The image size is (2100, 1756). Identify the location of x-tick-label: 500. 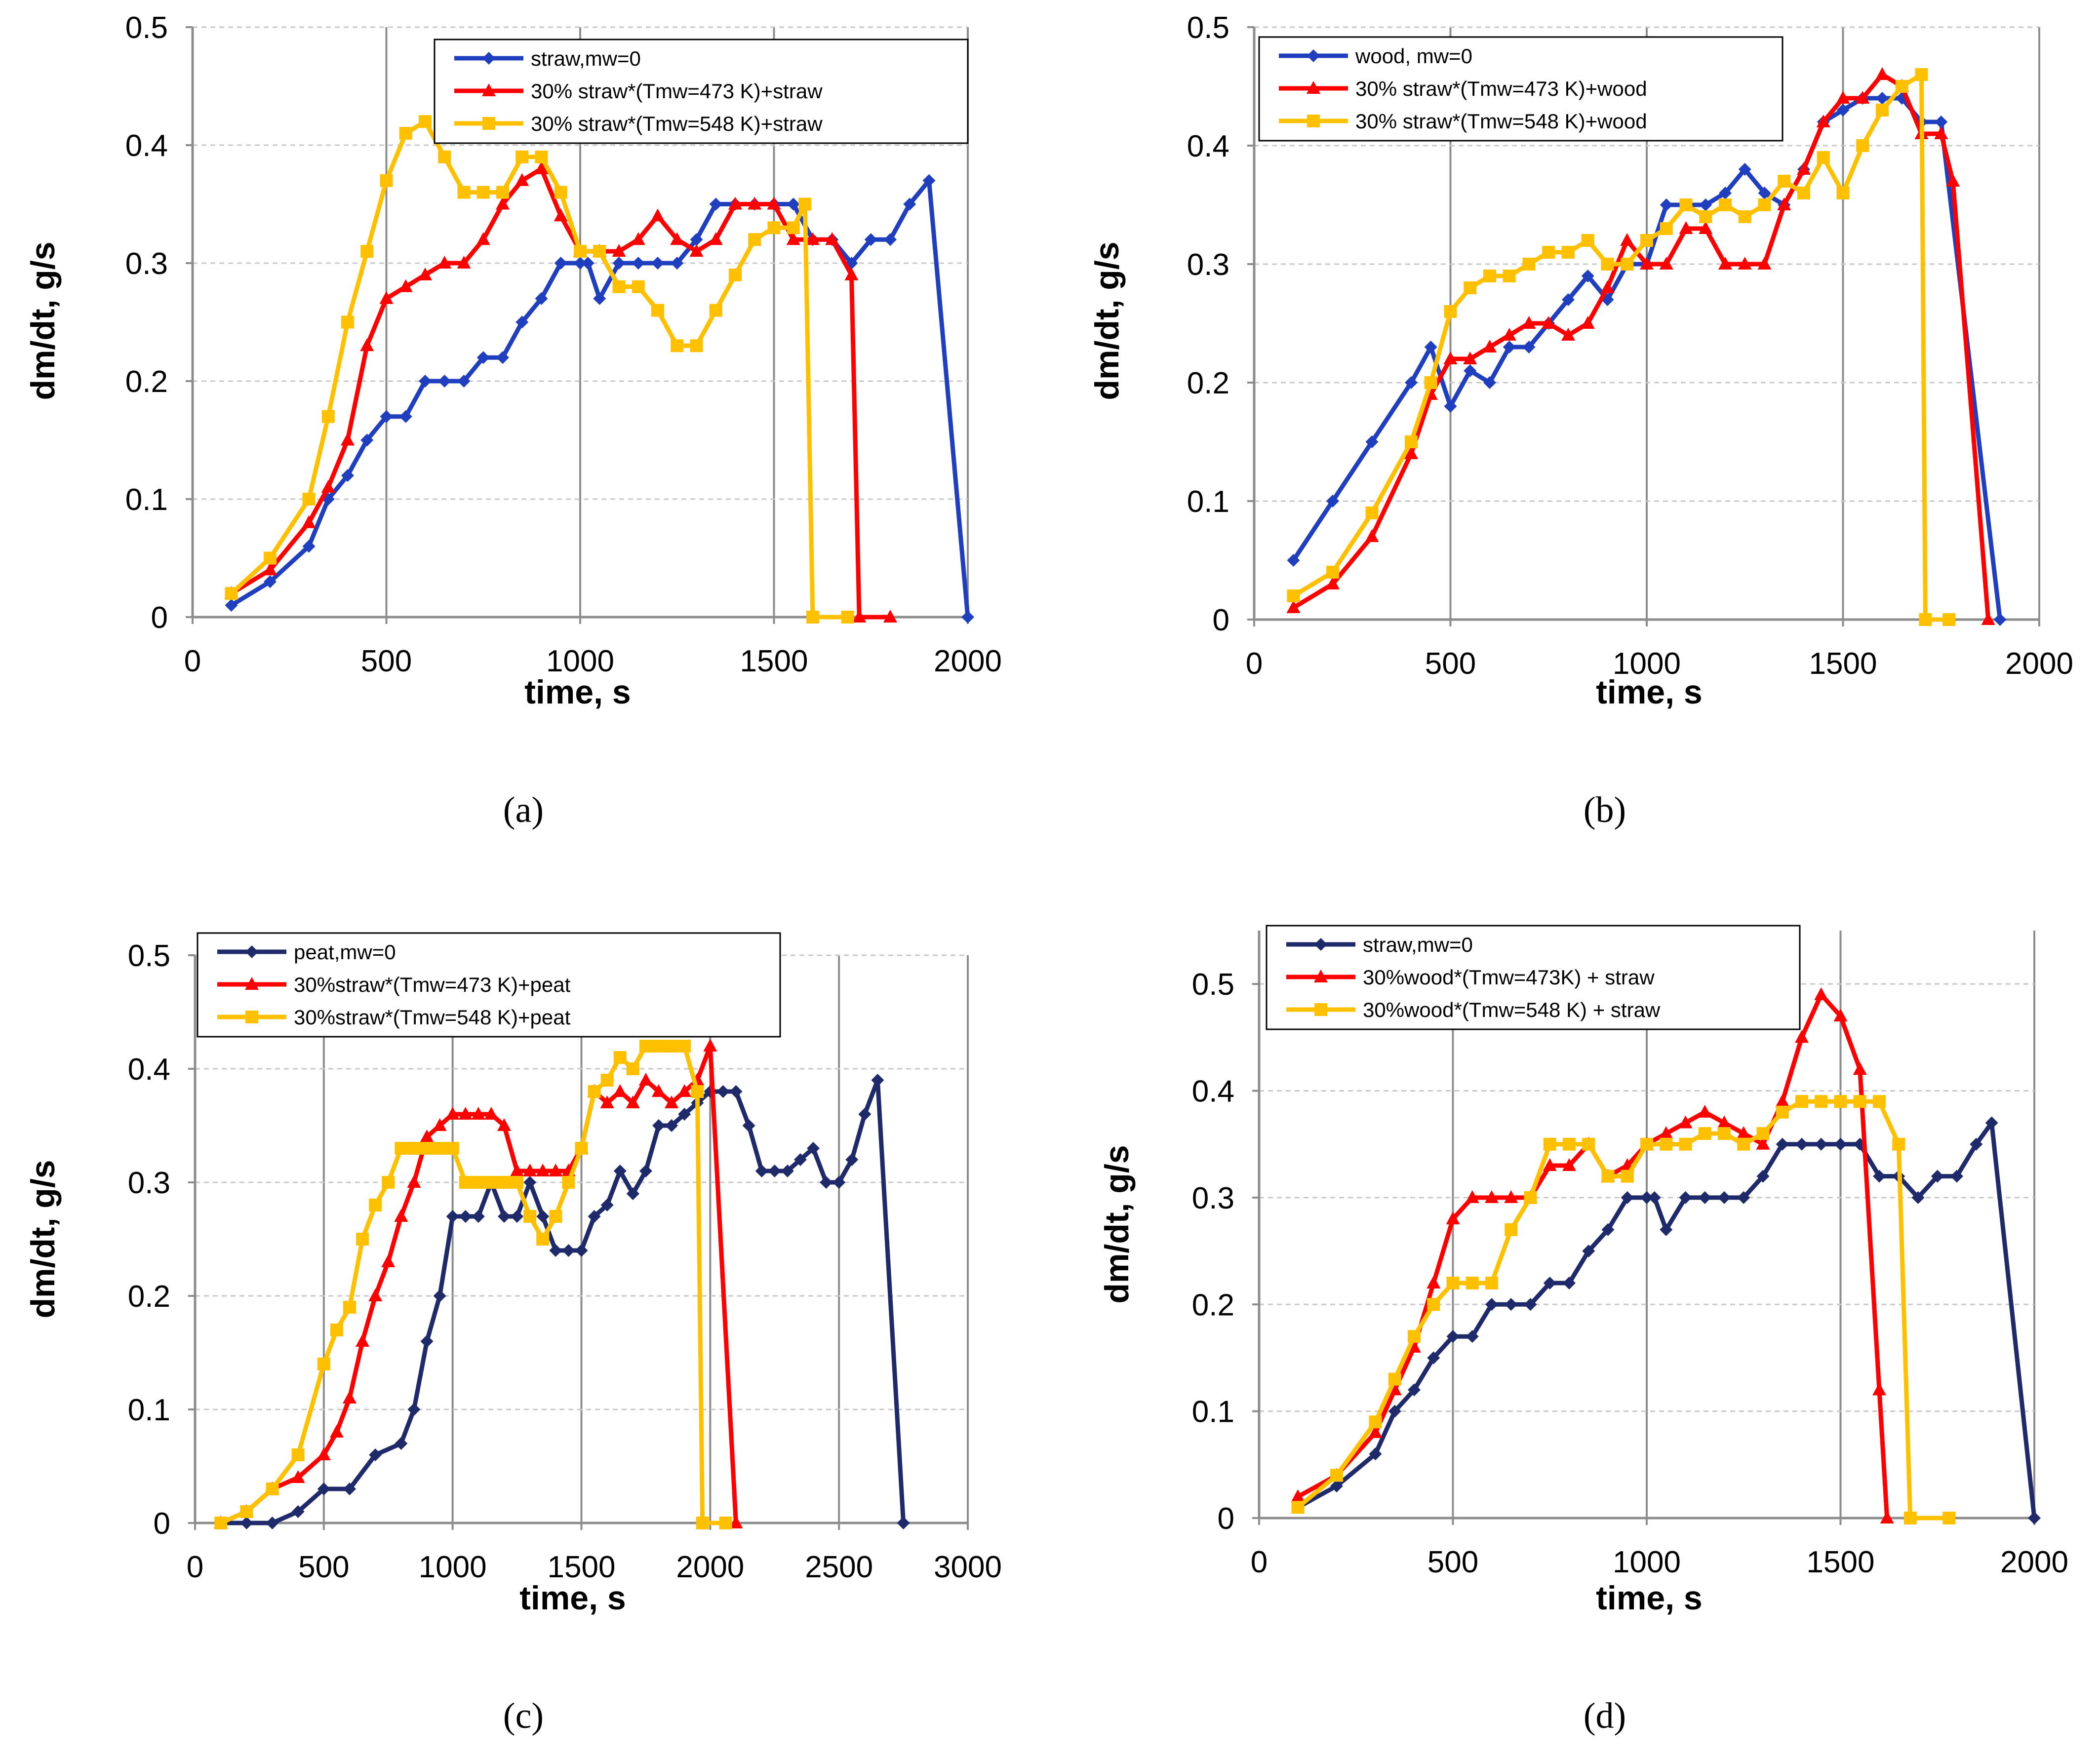
(1450, 664).